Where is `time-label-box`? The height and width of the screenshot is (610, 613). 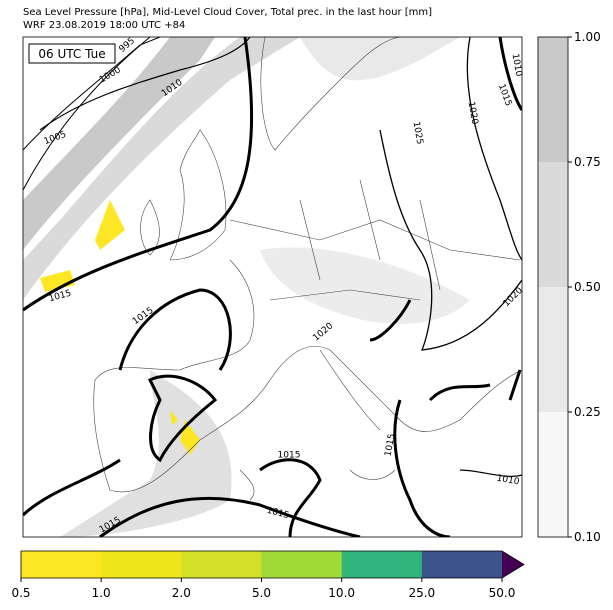
time-label-box is located at coordinates (72, 53).